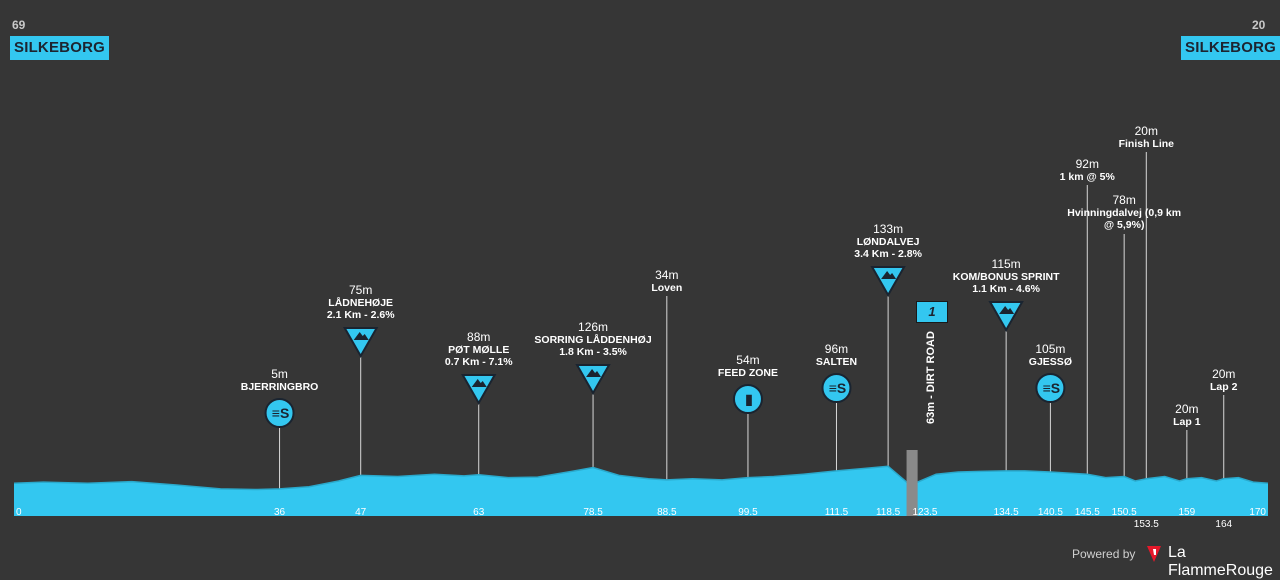 The width and height of the screenshot is (1280, 580). What do you see at coordinates (360, 315) in the screenshot?
I see `climb-detail: 2.1 Km - 2.6%` at bounding box center [360, 315].